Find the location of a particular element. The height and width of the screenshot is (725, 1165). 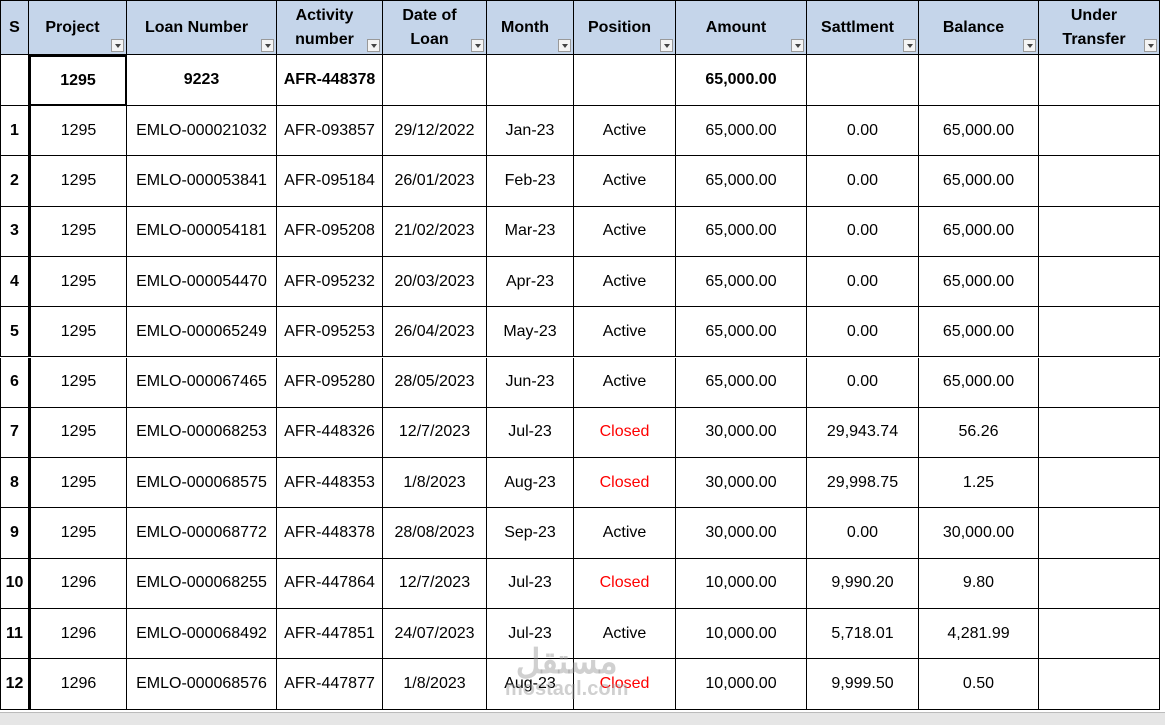

cell: EMLO-000067465 is located at coordinates (202, 382).